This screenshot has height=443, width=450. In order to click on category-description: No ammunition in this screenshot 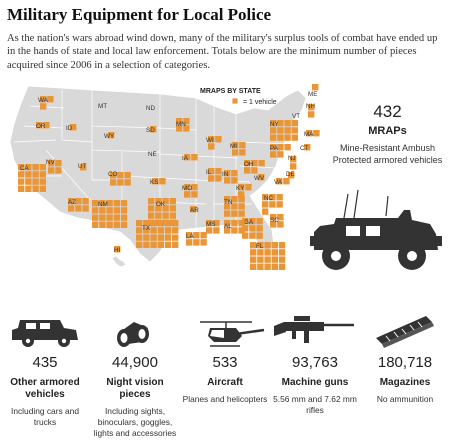, I will do `click(405, 399)`.